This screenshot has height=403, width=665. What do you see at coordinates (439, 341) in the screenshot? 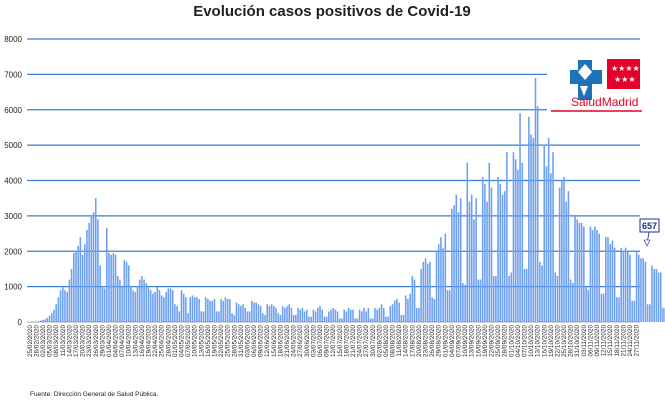
I see `x-tick-label: 29/08/2020` at bounding box center [439, 341].